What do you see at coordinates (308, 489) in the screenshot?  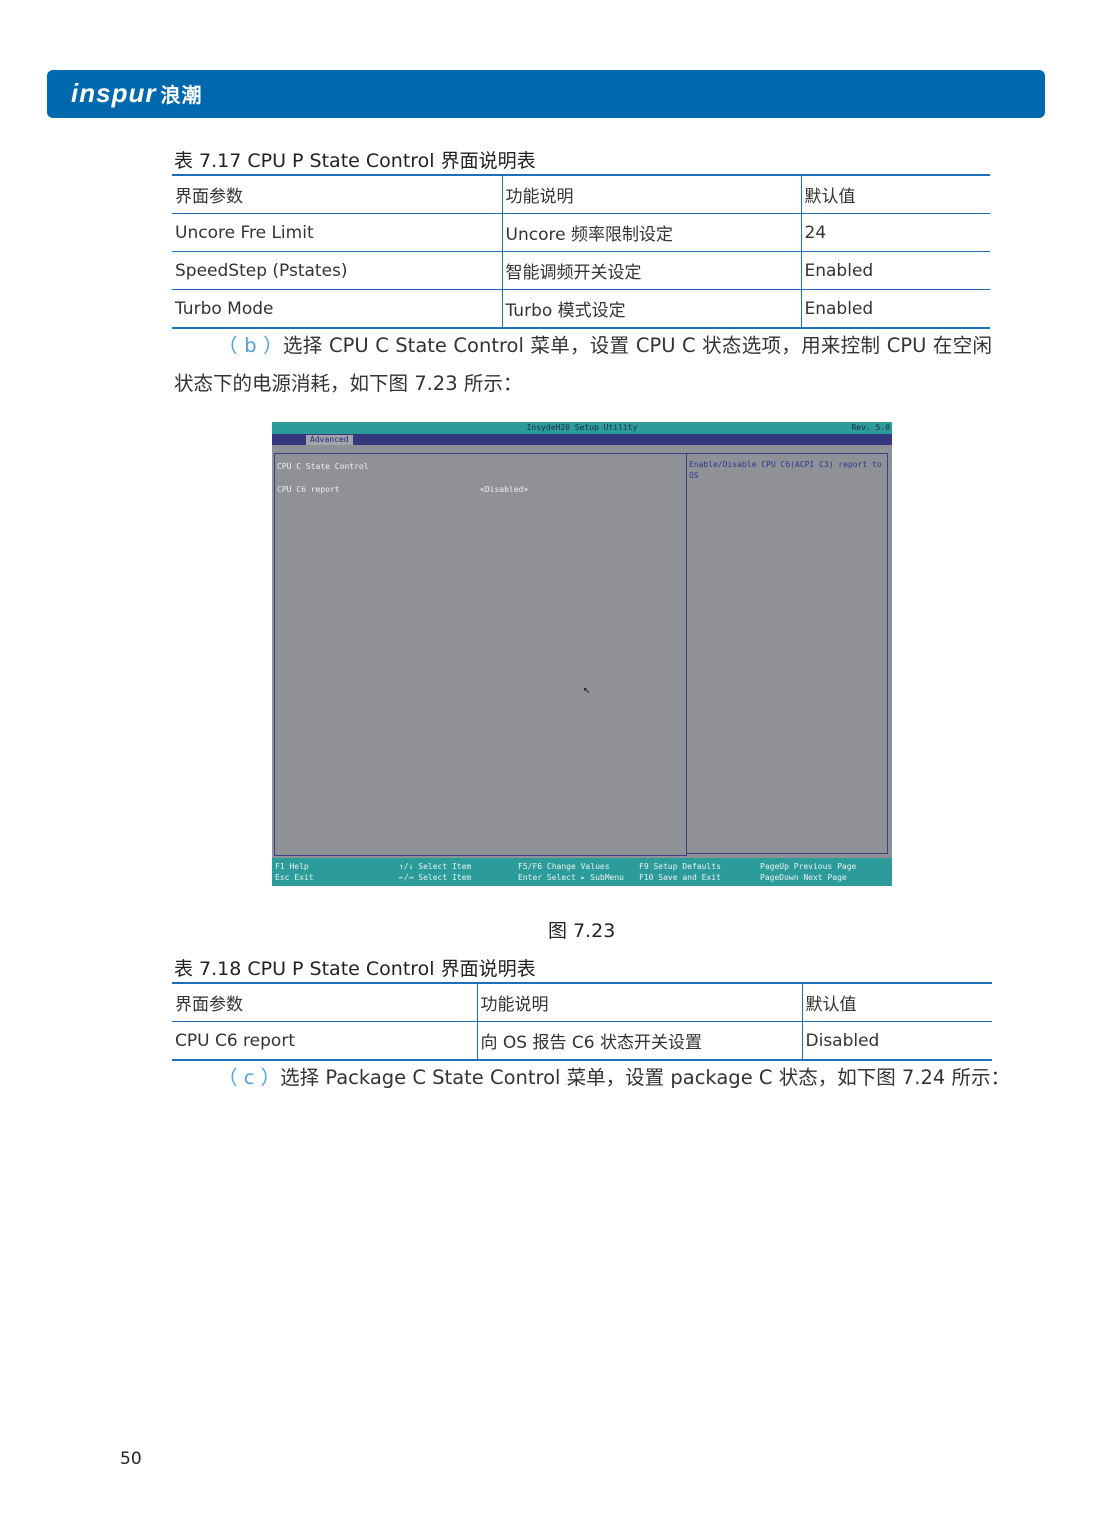 I see `bios-item-label: CPU C6 report` at bounding box center [308, 489].